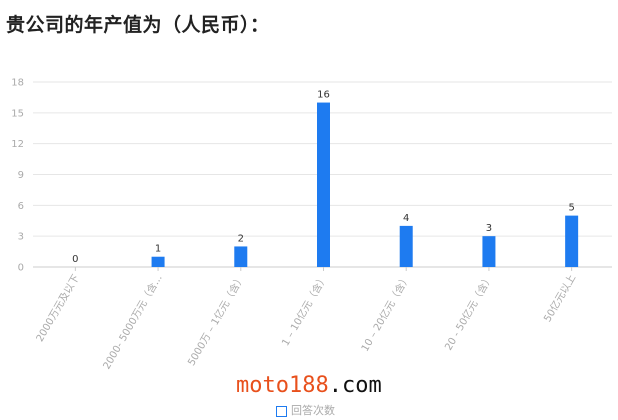 The image size is (618, 420). What do you see at coordinates (21, 237) in the screenshot?
I see `y-tick-label: 3` at bounding box center [21, 237].